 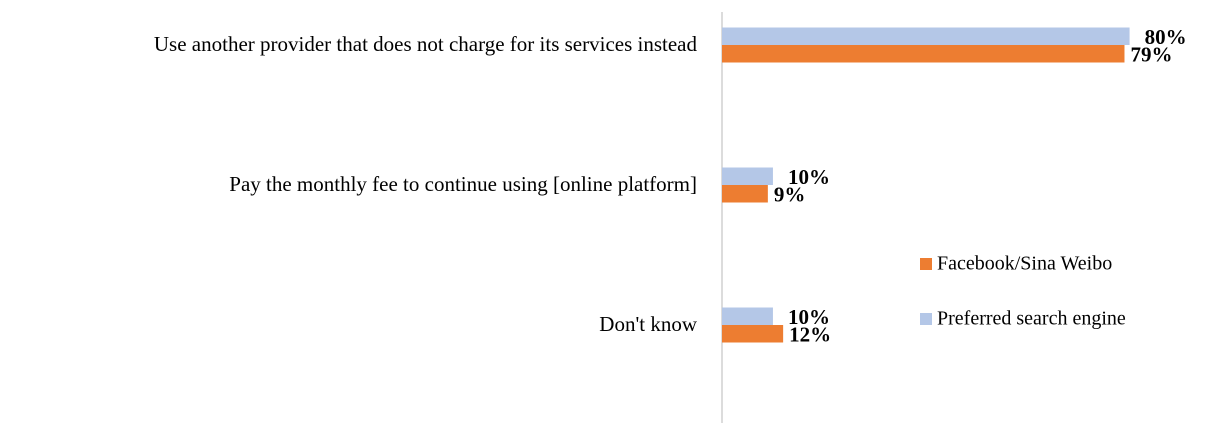 I want to click on data-label: 80%, so click(x=1166, y=37).